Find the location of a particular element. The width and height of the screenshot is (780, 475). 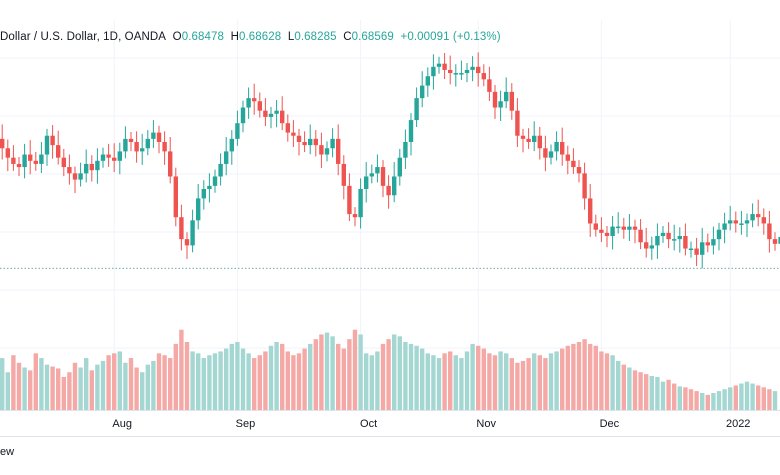

legend-close-value: 0.68569 is located at coordinates (372, 37).